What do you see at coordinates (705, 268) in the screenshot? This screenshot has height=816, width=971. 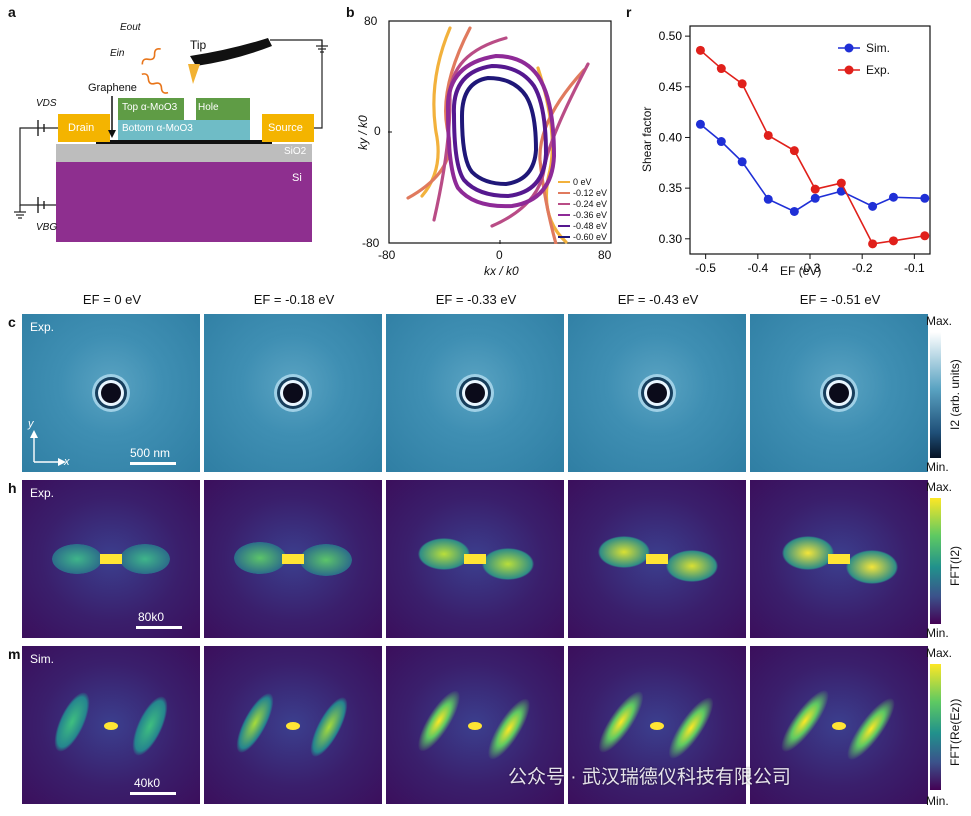 I see `x-tick-label: -0.5` at bounding box center [705, 268].